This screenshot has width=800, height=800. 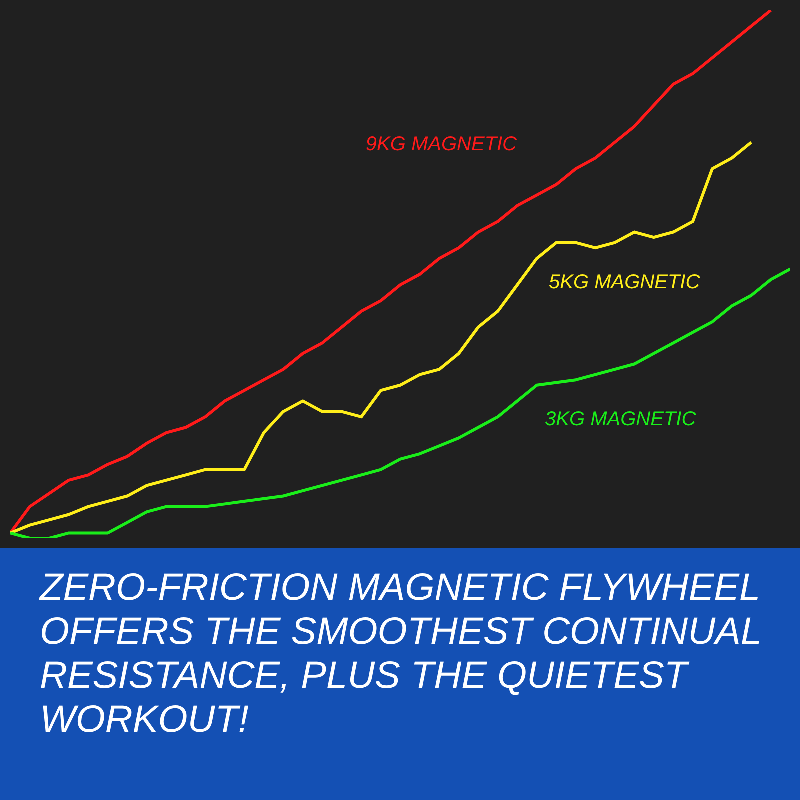 What do you see at coordinates (621, 419) in the screenshot?
I see `series-label: 3KG MAGNETIC` at bounding box center [621, 419].